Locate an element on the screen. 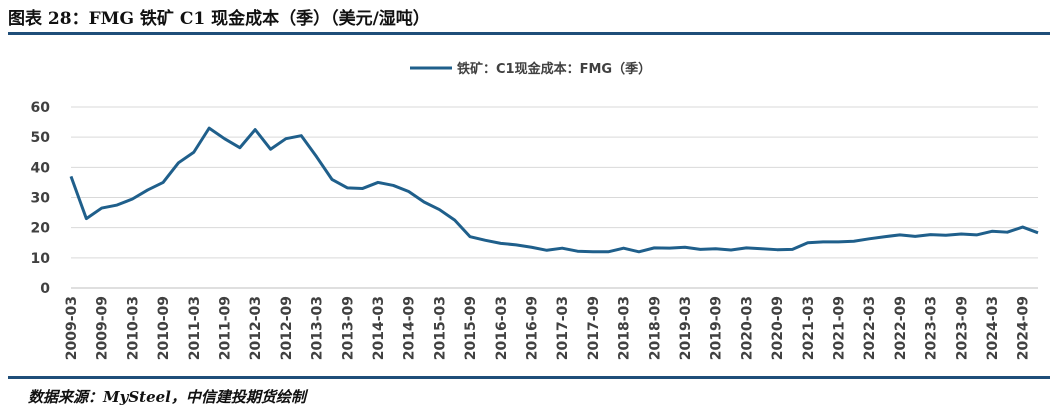 This screenshot has height=412, width=1058. x-tick-label: 2014-09 is located at coordinates (410, 328).